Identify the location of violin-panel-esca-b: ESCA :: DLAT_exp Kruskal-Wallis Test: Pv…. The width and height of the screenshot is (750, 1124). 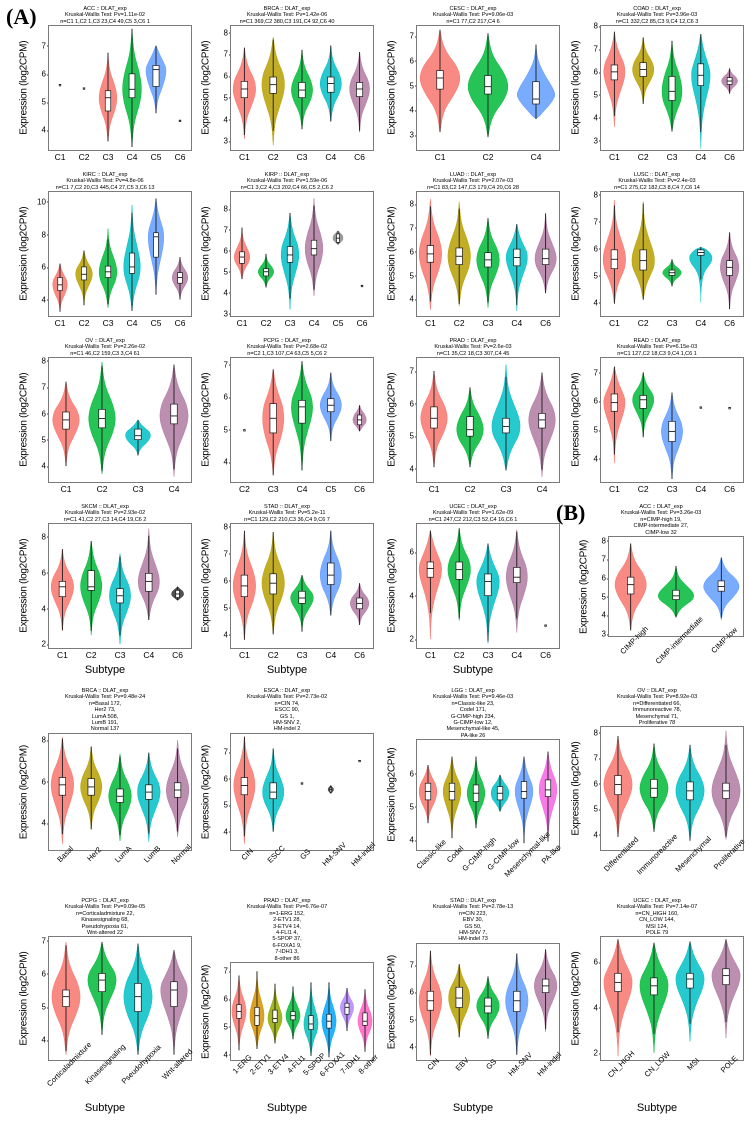
(288, 792).